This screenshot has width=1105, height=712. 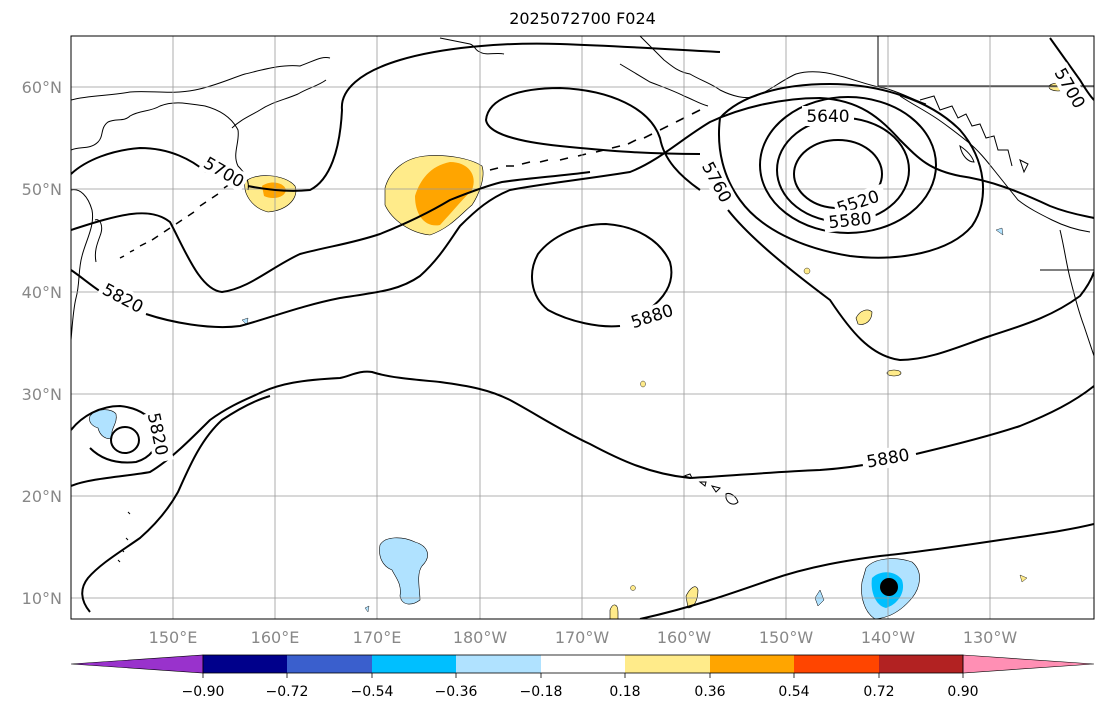 I want to click on colorbar-tick-label: 0.90, so click(x=962, y=692).